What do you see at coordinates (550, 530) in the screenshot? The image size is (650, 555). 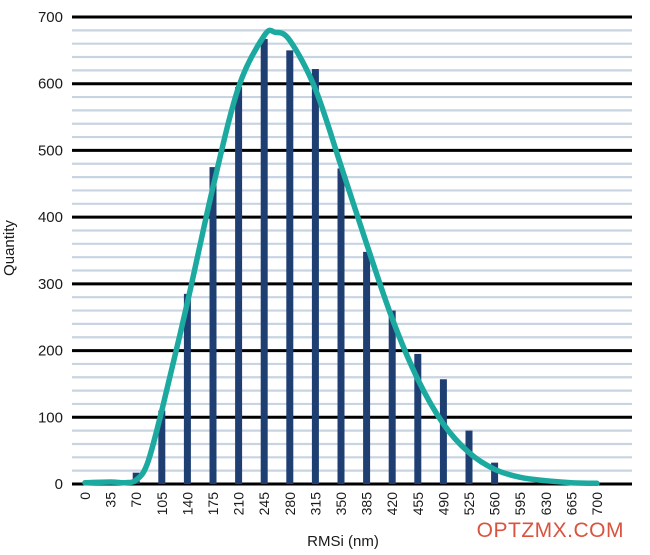 I see `watermark: OPTZMX.COM` at bounding box center [550, 530].